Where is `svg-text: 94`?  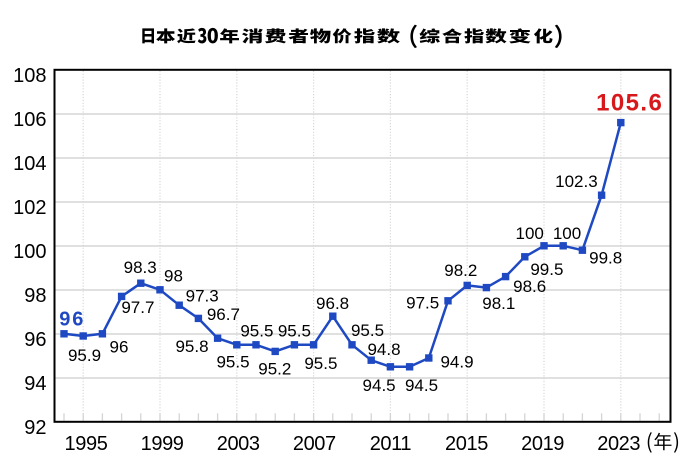
svg-text: 94 is located at coordinates (35, 384).